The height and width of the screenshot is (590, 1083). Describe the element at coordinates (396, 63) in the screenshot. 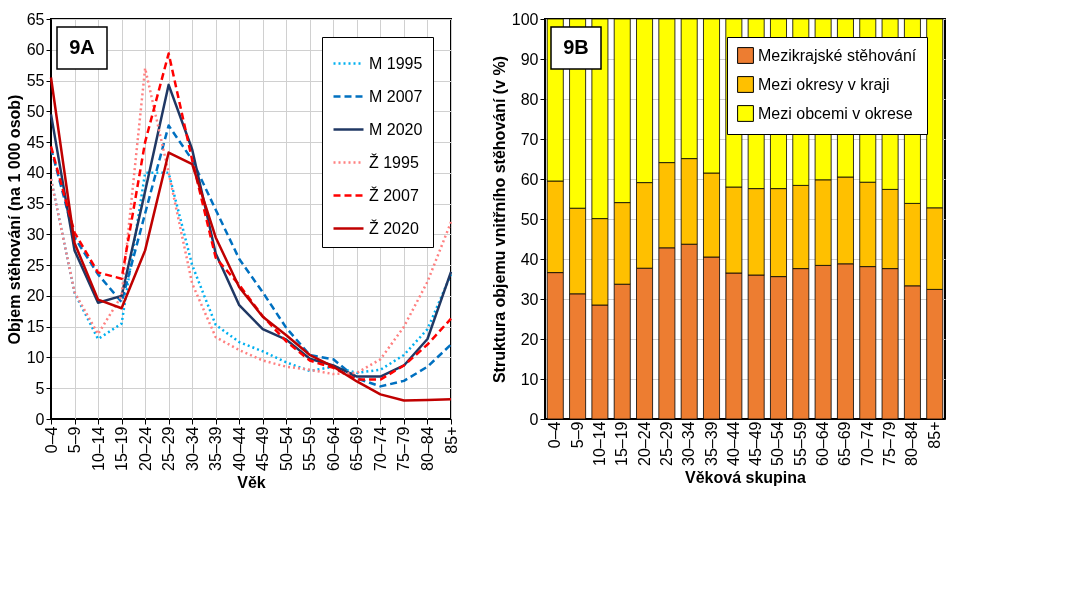

I see `legend-label: M 1995` at that location.